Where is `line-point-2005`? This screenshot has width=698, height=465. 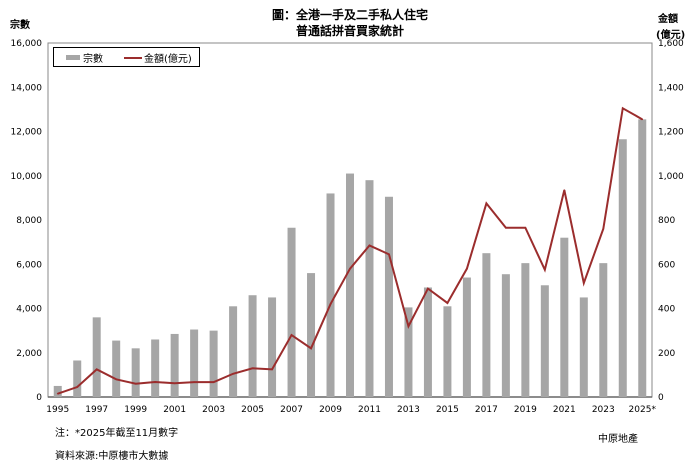 line-point-2005 is located at coordinates (252, 368).